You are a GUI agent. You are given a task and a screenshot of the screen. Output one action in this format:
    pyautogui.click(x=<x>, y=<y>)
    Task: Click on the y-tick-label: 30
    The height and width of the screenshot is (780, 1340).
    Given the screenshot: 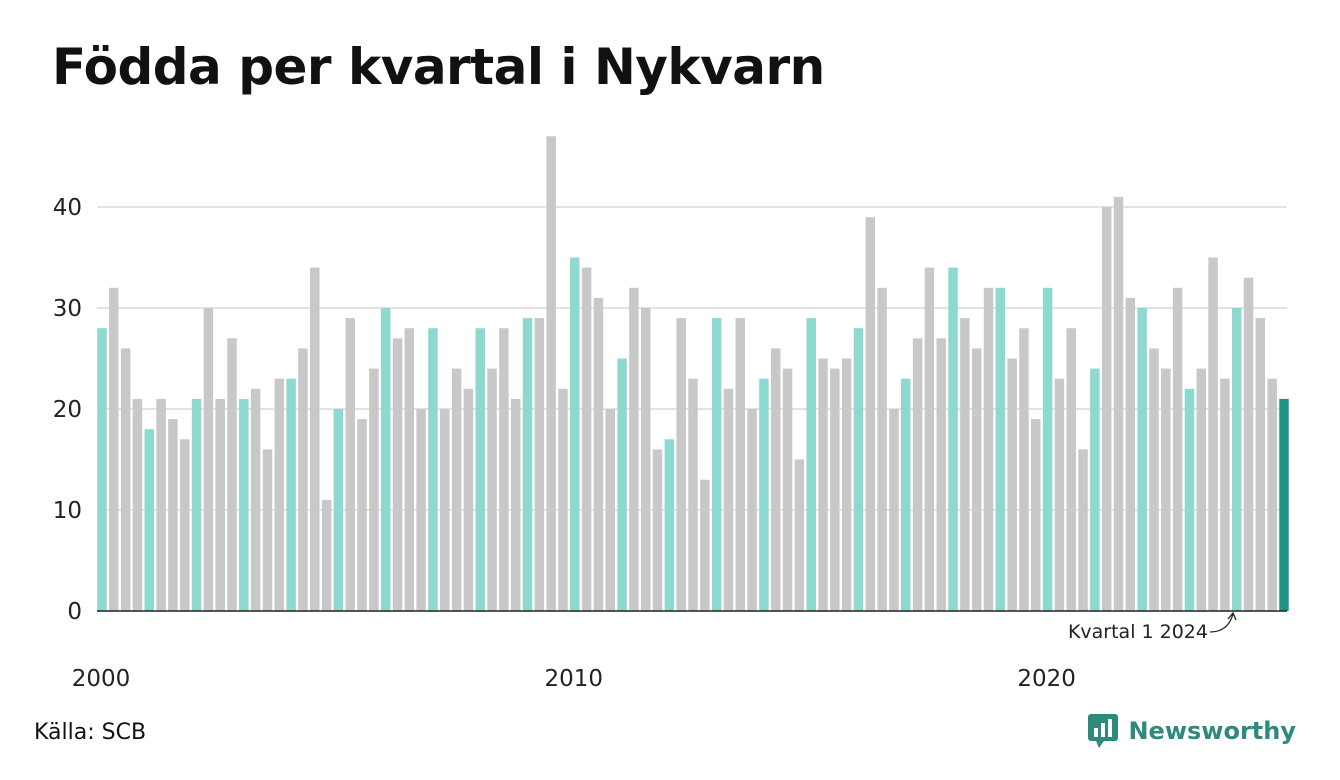 What is the action you would take?
    pyautogui.click(x=67, y=309)
    